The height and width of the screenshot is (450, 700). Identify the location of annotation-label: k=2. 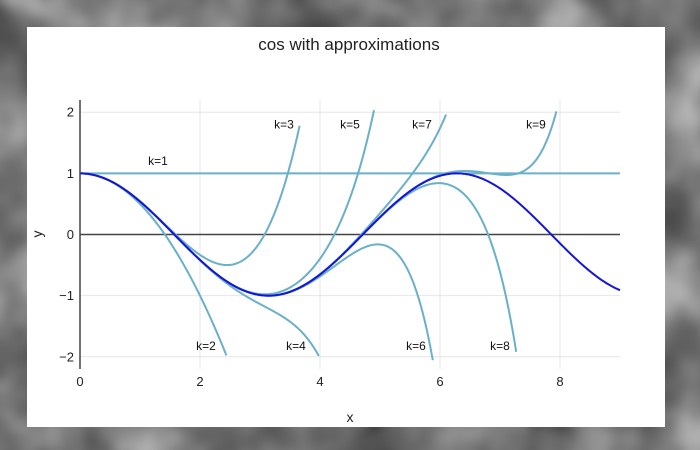
(206, 346).